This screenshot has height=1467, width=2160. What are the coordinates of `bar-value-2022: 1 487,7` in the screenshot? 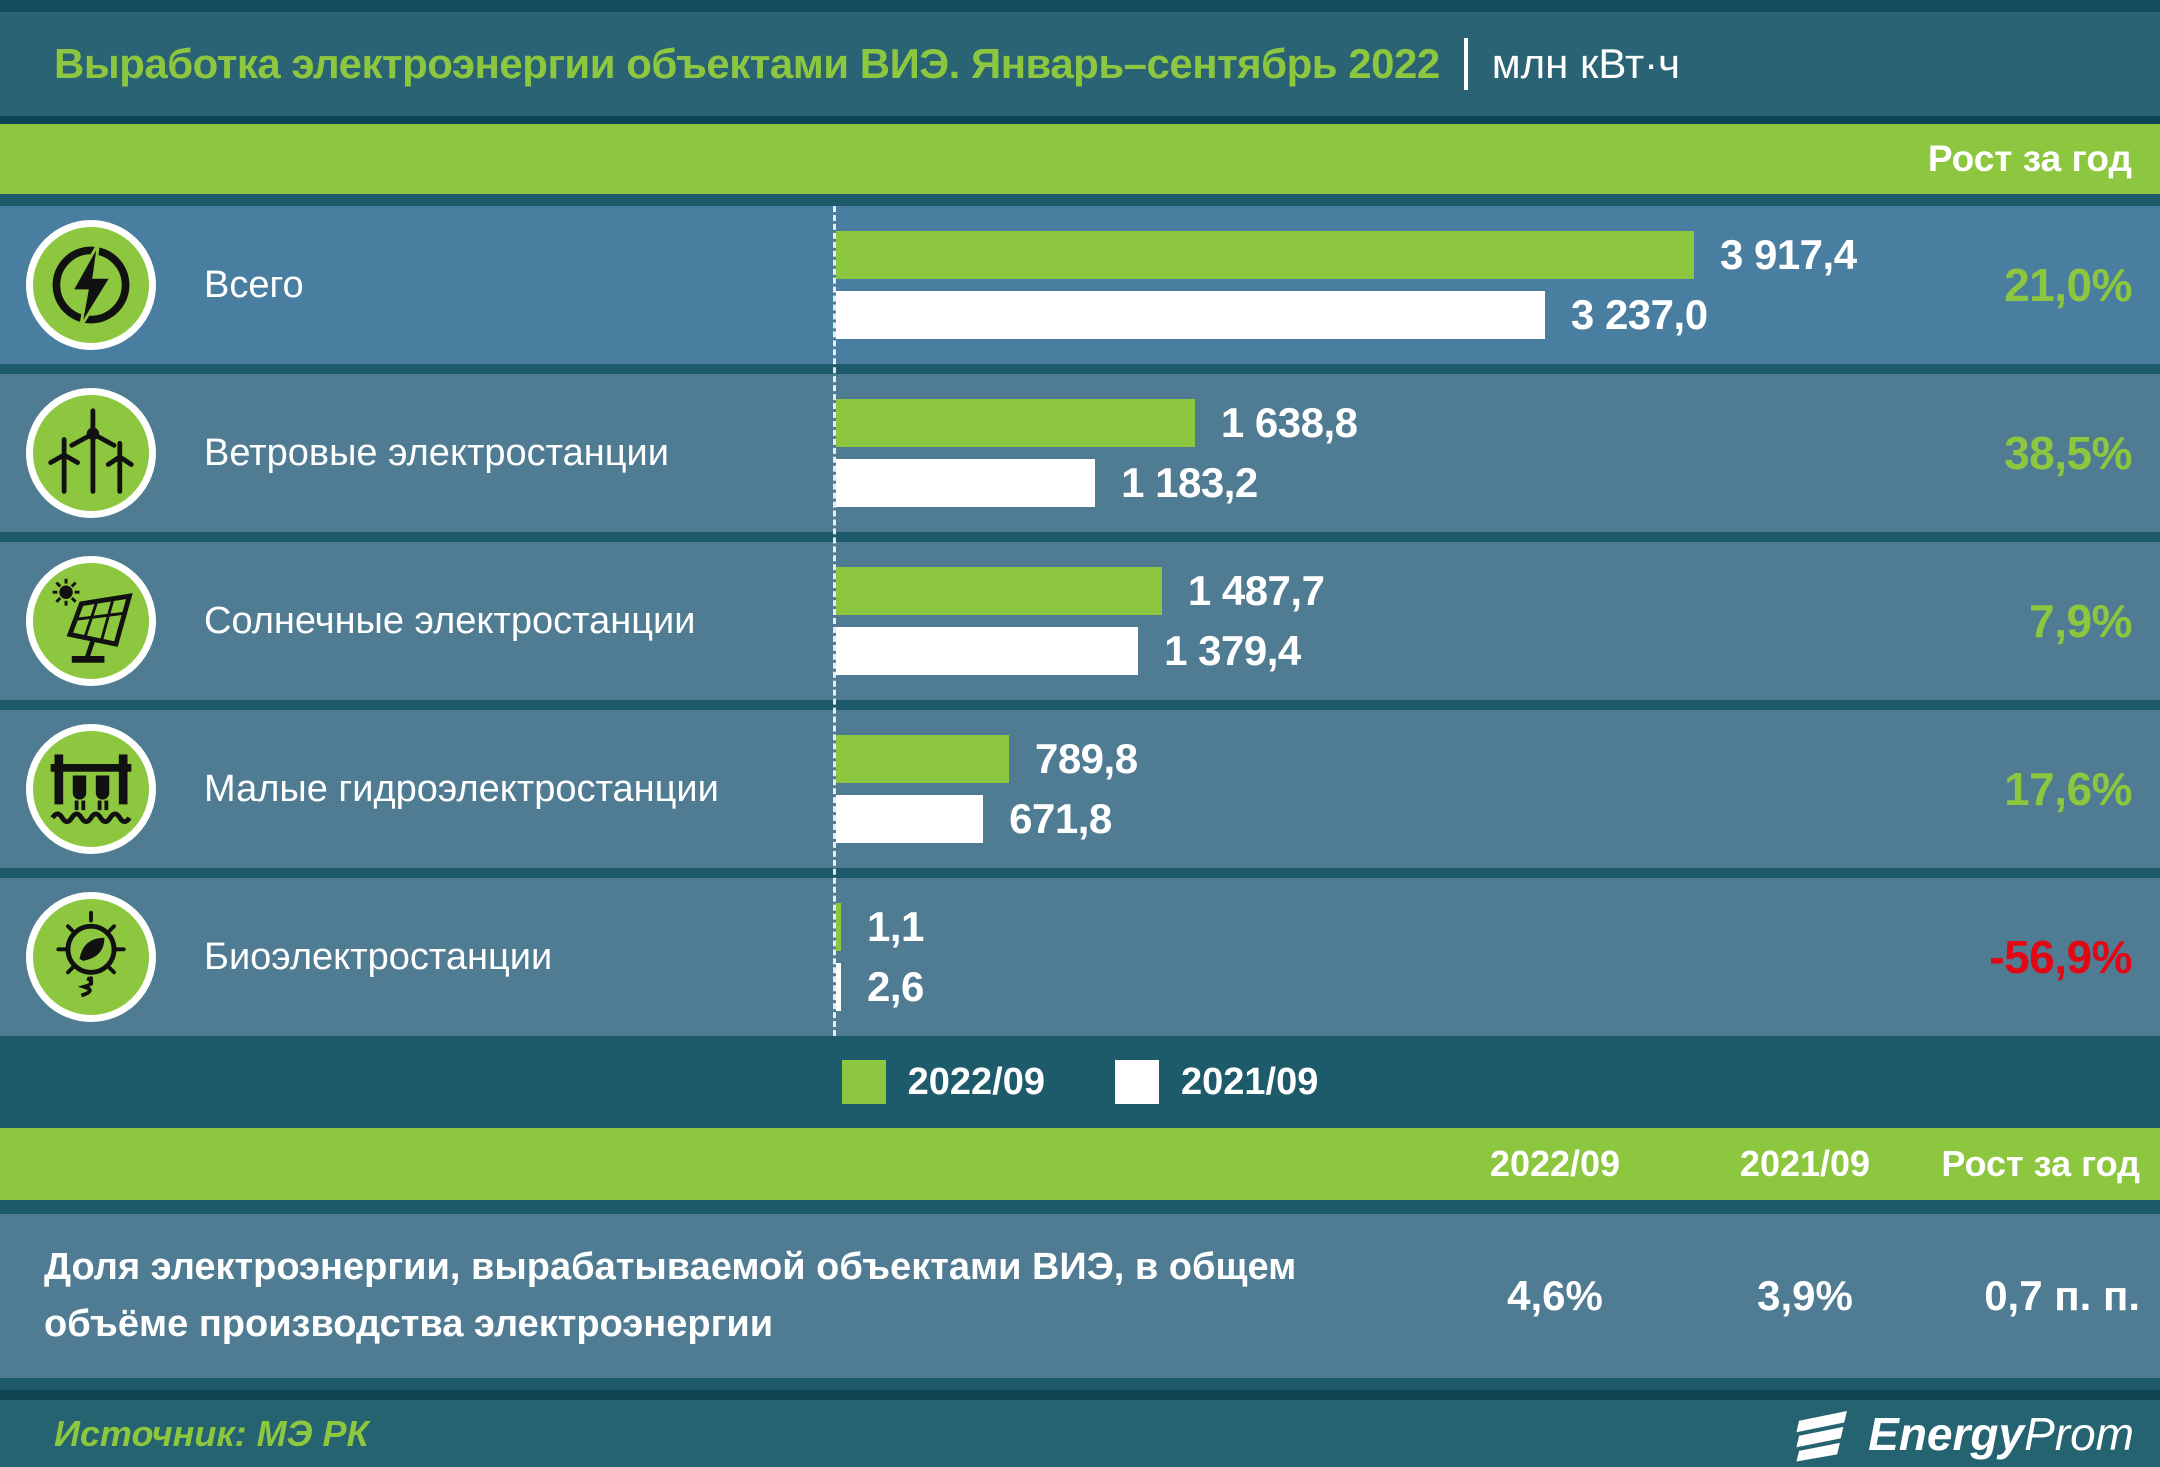 It's located at (1256, 590).